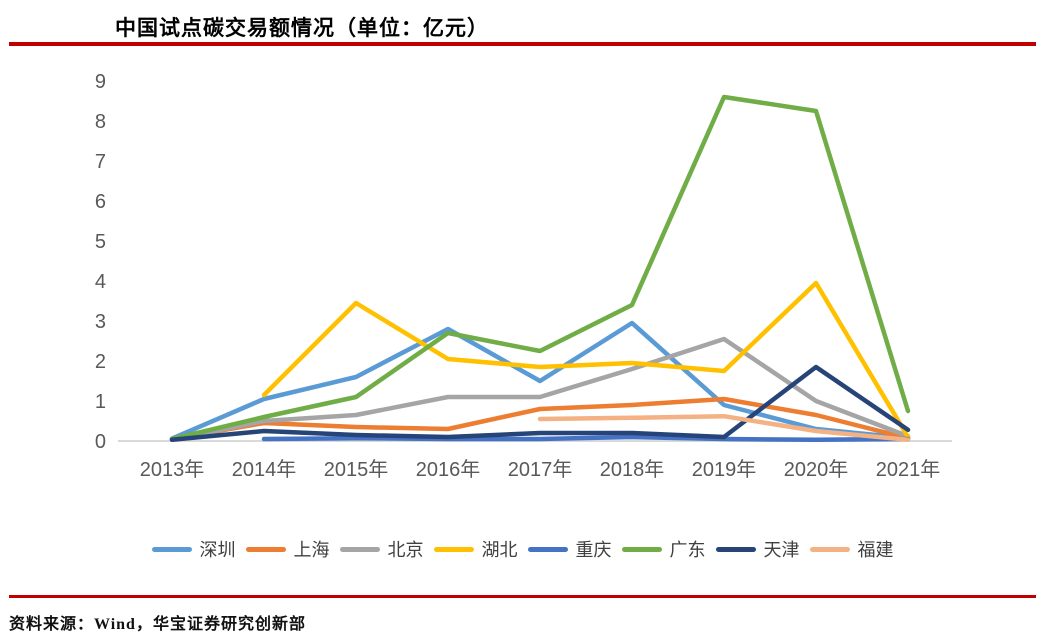 The width and height of the screenshot is (1045, 641). Describe the element at coordinates (724, 428) in the screenshot. I see `series-line-福建` at that location.